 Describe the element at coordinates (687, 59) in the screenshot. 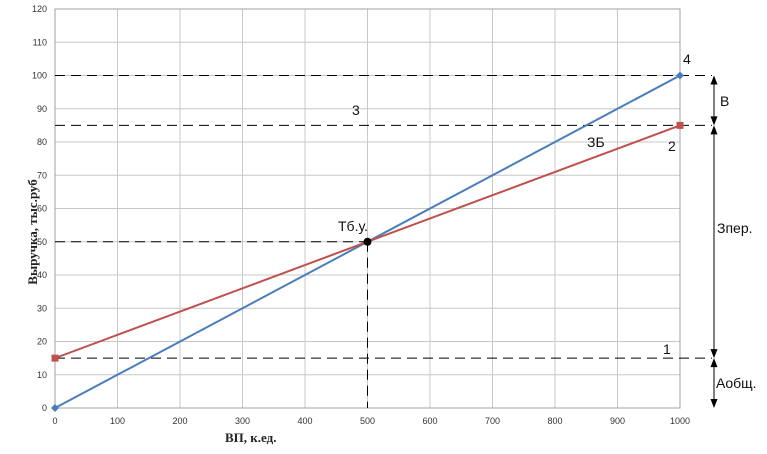

I see `line-4-label: 4` at that location.